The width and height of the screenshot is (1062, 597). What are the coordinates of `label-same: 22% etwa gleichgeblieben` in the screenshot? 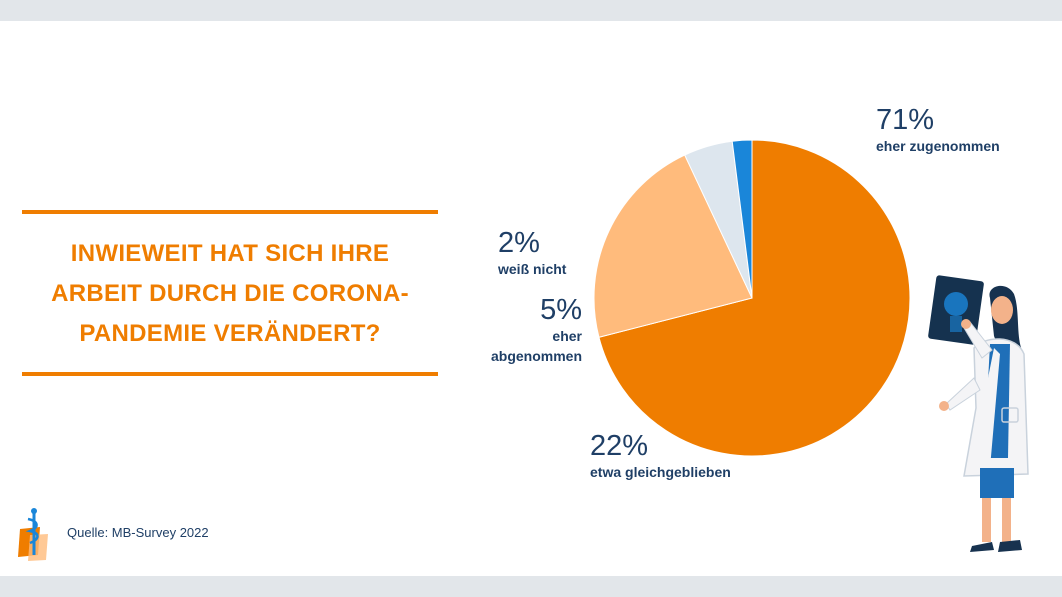 It's located at (660, 456).